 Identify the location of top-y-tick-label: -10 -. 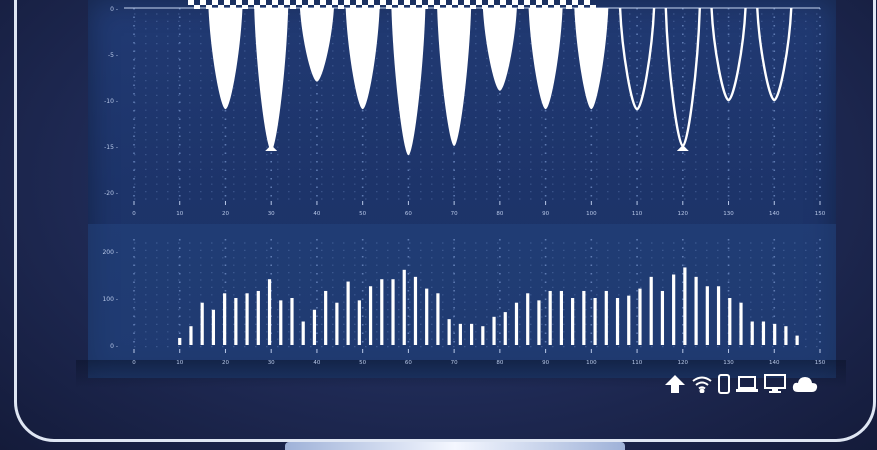
(111, 101).